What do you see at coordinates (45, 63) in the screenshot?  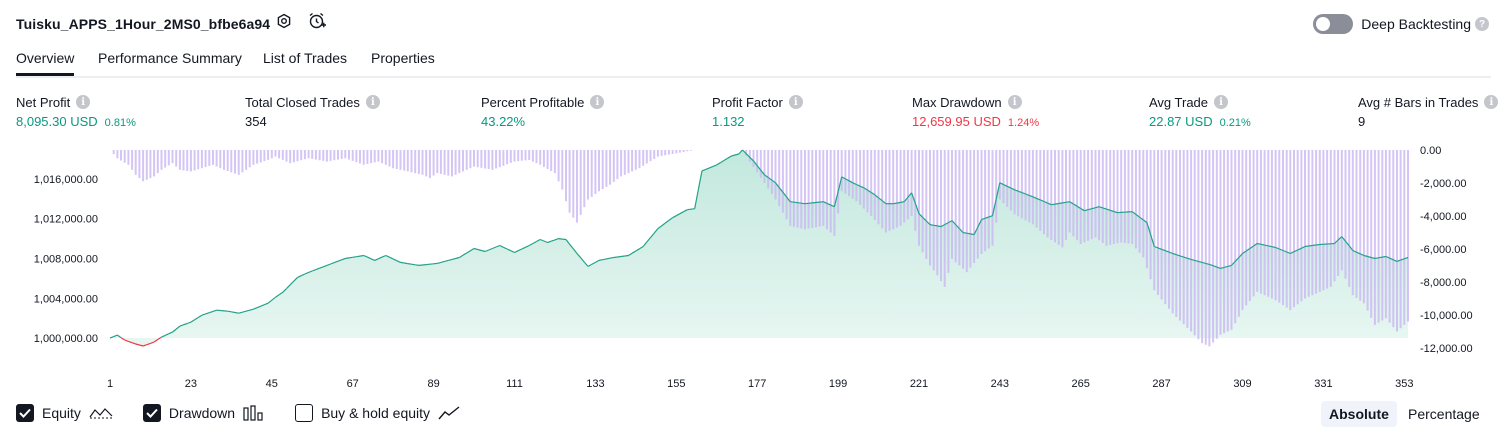 I see `tab-overview: Overview` at bounding box center [45, 63].